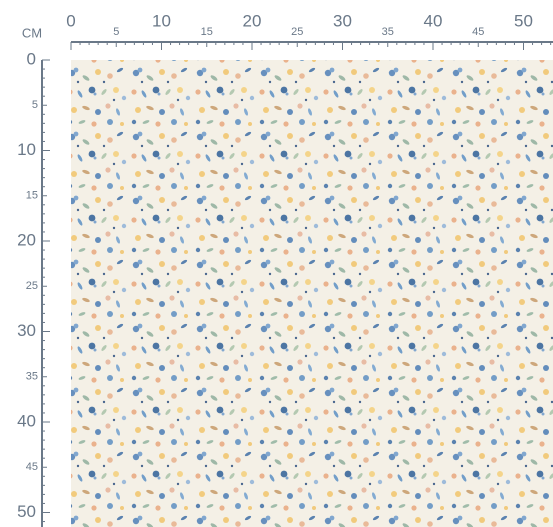 The image size is (553, 527). What do you see at coordinates (523, 20) in the screenshot?
I see `top-ruler-label: 50` at bounding box center [523, 20].